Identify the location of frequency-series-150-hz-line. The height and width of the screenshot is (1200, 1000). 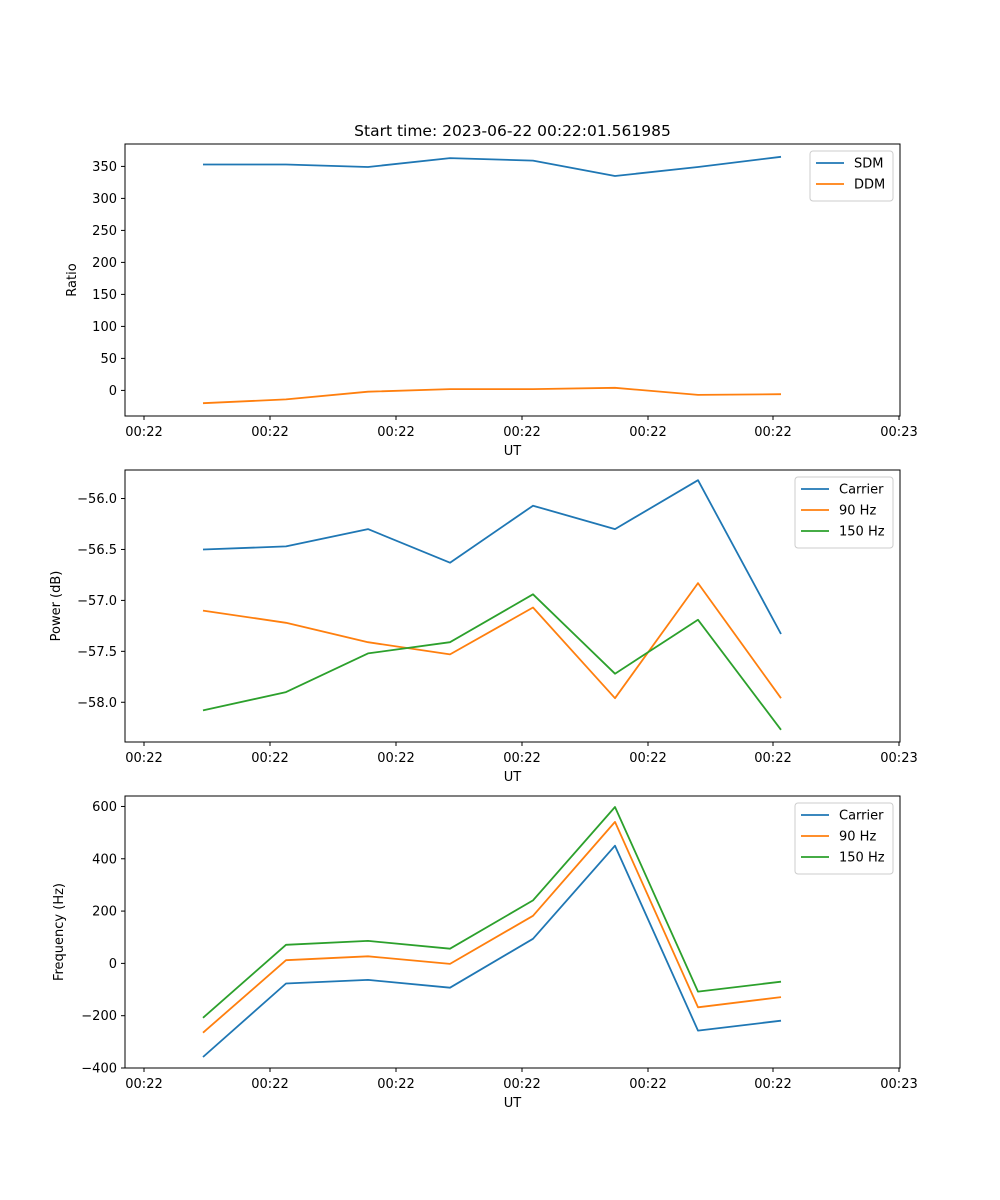
(492, 912).